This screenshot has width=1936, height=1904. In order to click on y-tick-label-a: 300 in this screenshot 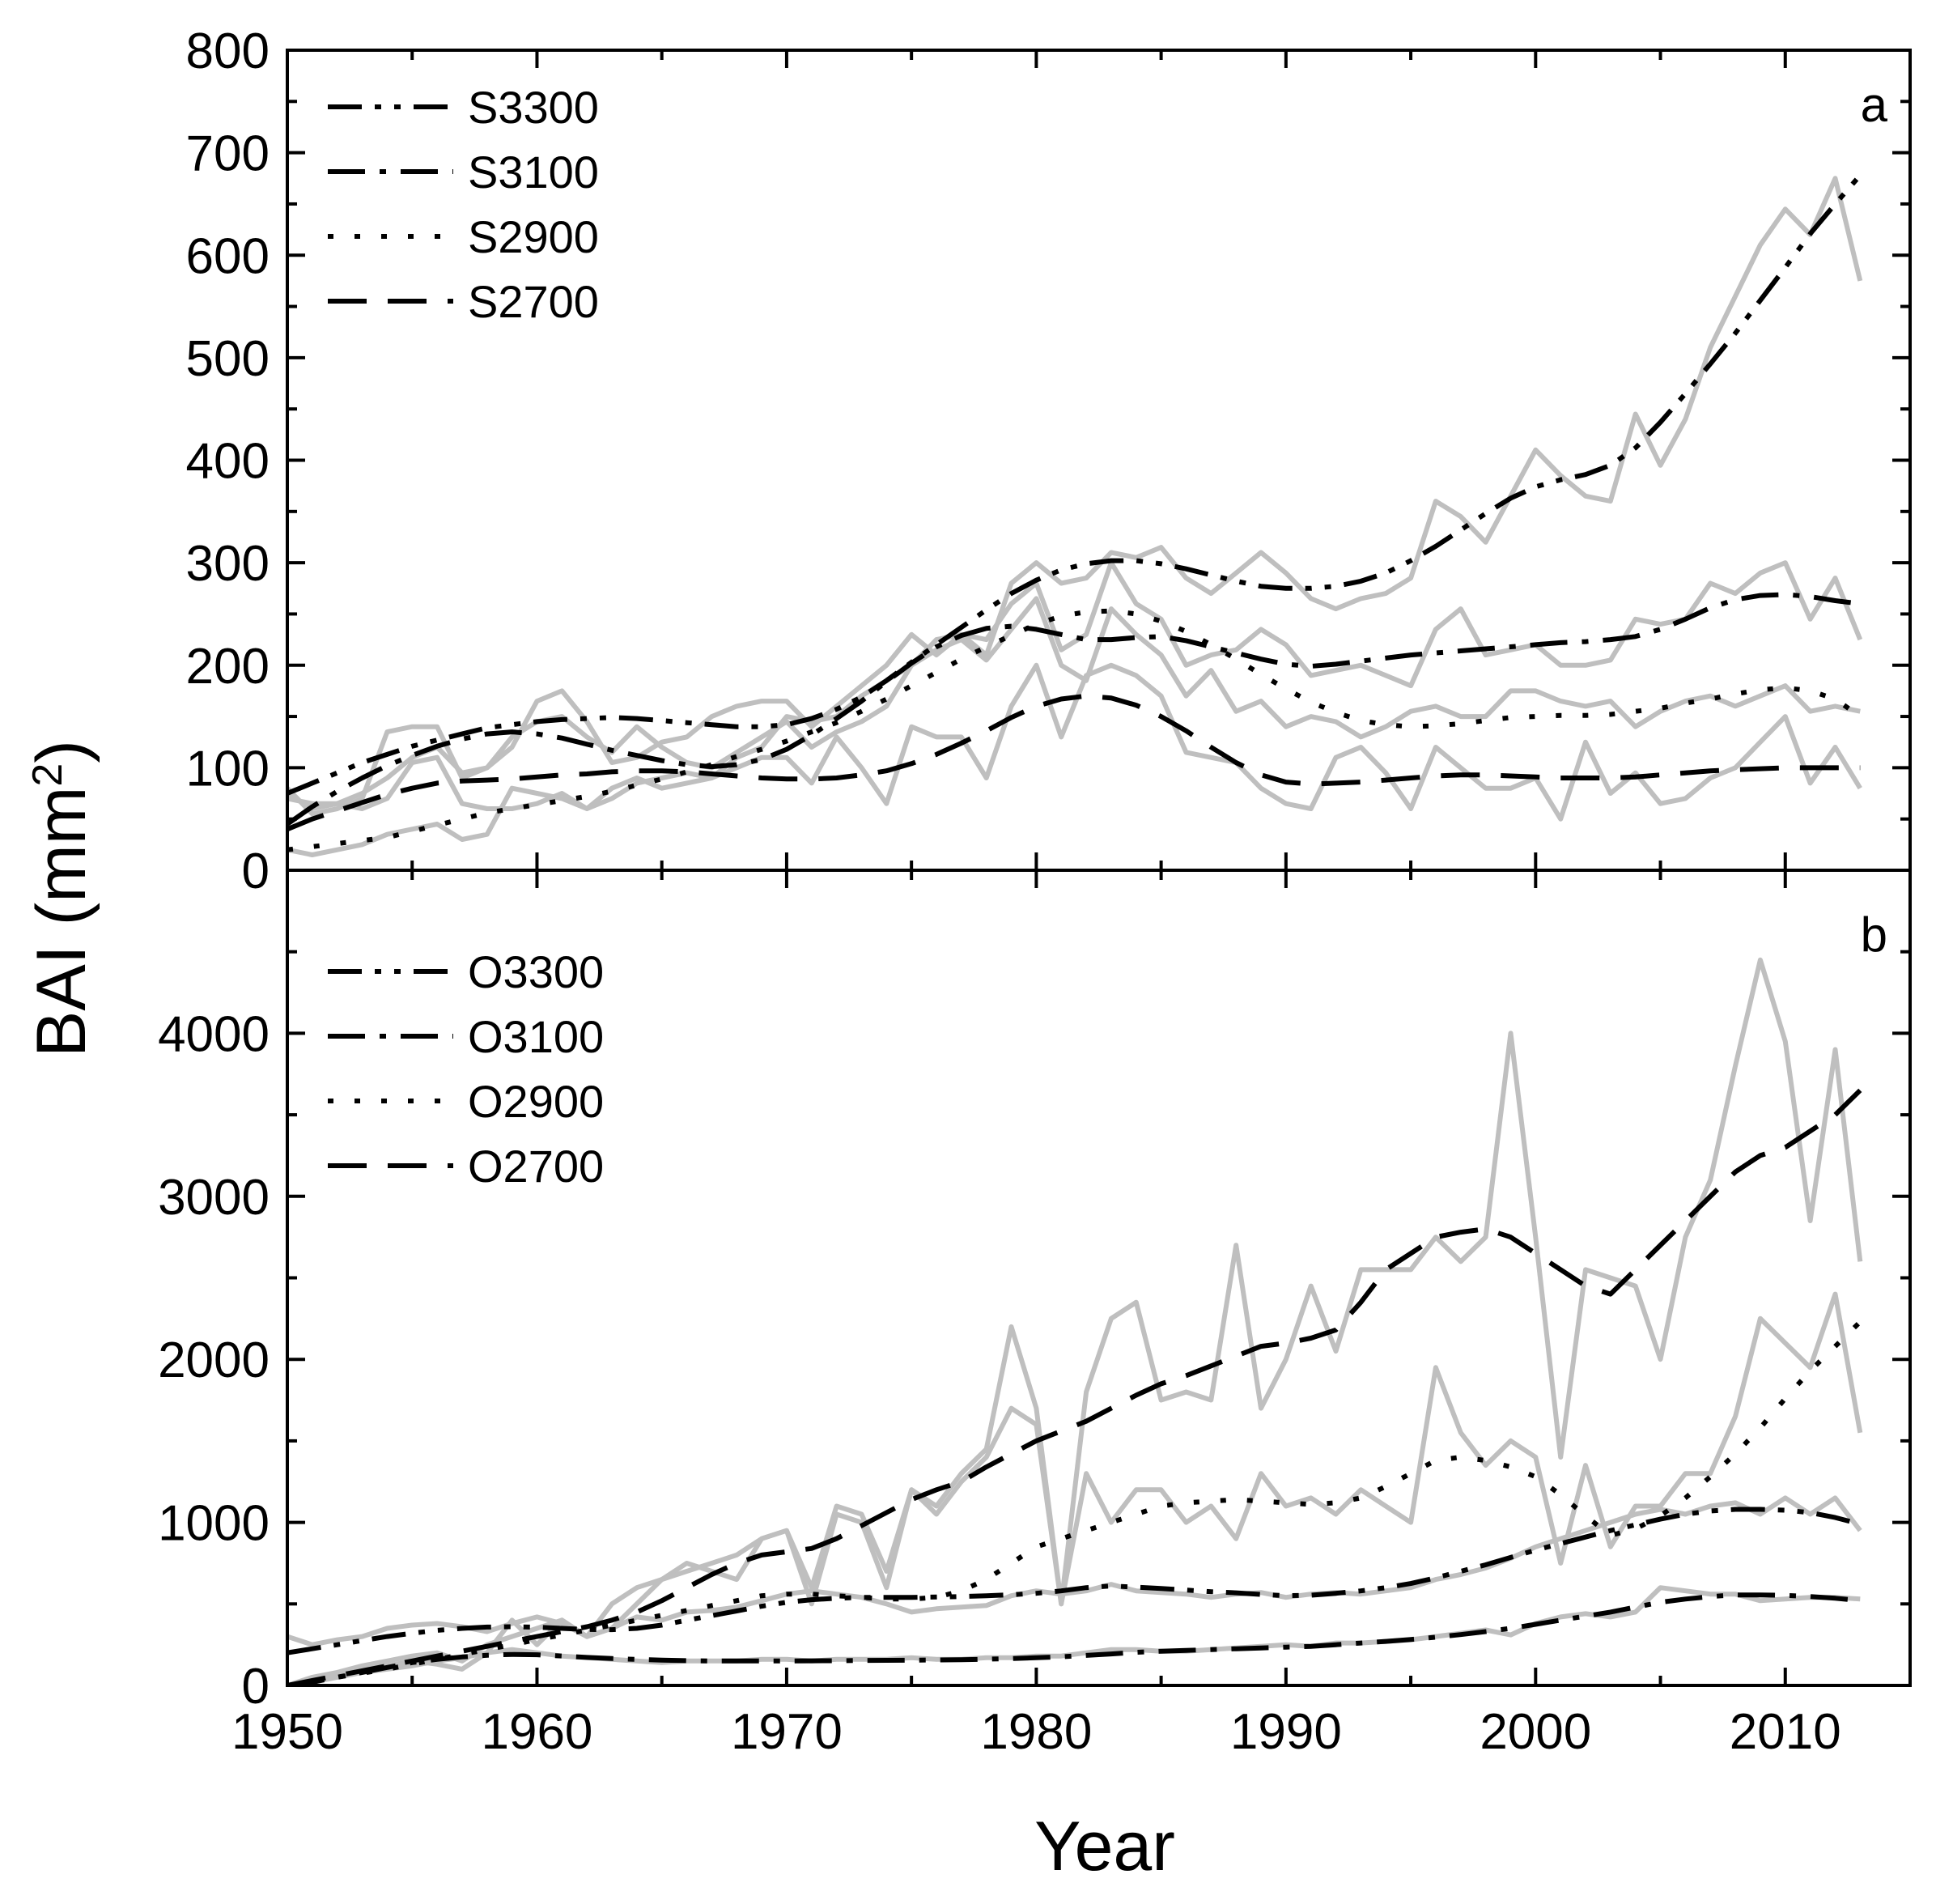, I will do `click(228, 564)`.